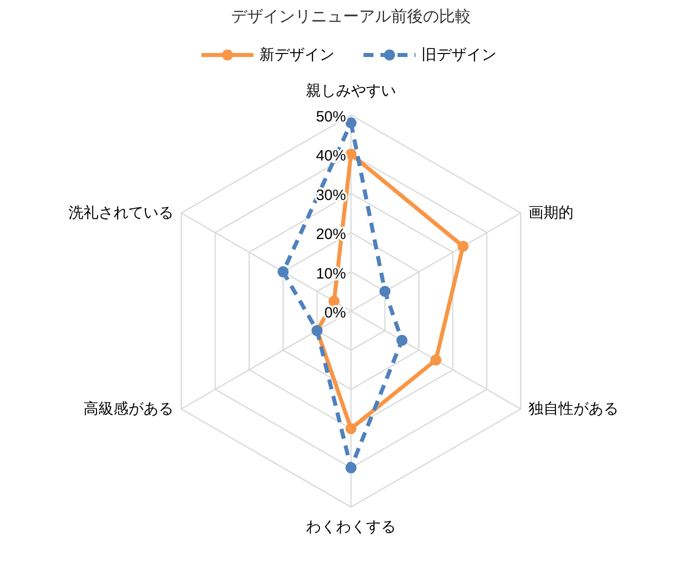 The width and height of the screenshot is (700, 570). I want to click on y-tick-label: 50%, so click(331, 117).